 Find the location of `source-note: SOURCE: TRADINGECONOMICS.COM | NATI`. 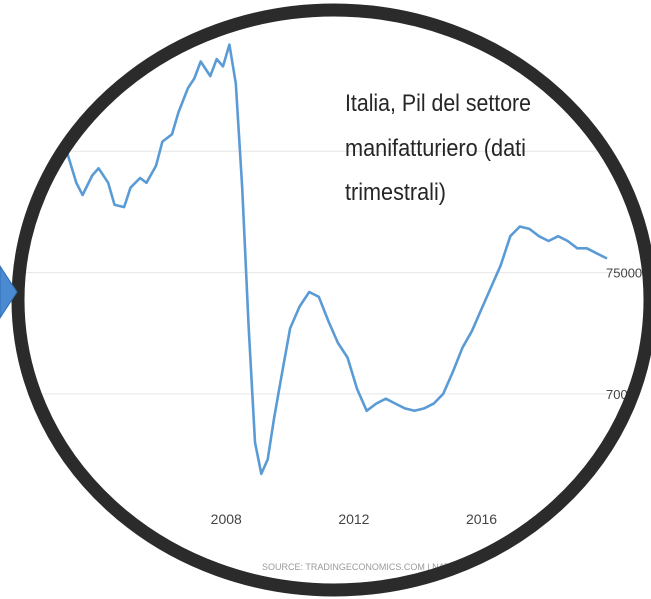

source-note: SOURCE: TRADINGECONOMICS.COM | NATI is located at coordinates (357, 567).